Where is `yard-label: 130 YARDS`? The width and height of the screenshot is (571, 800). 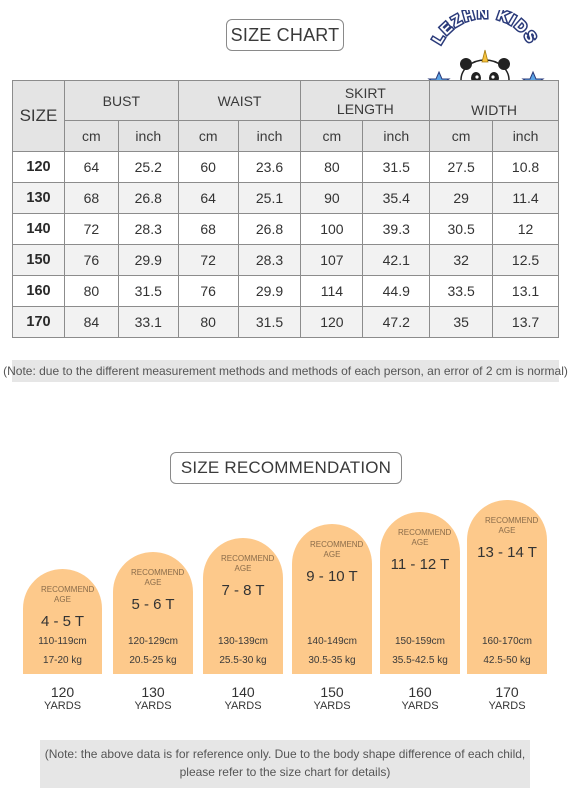 yard-label: 130 YARDS is located at coordinates (153, 698).